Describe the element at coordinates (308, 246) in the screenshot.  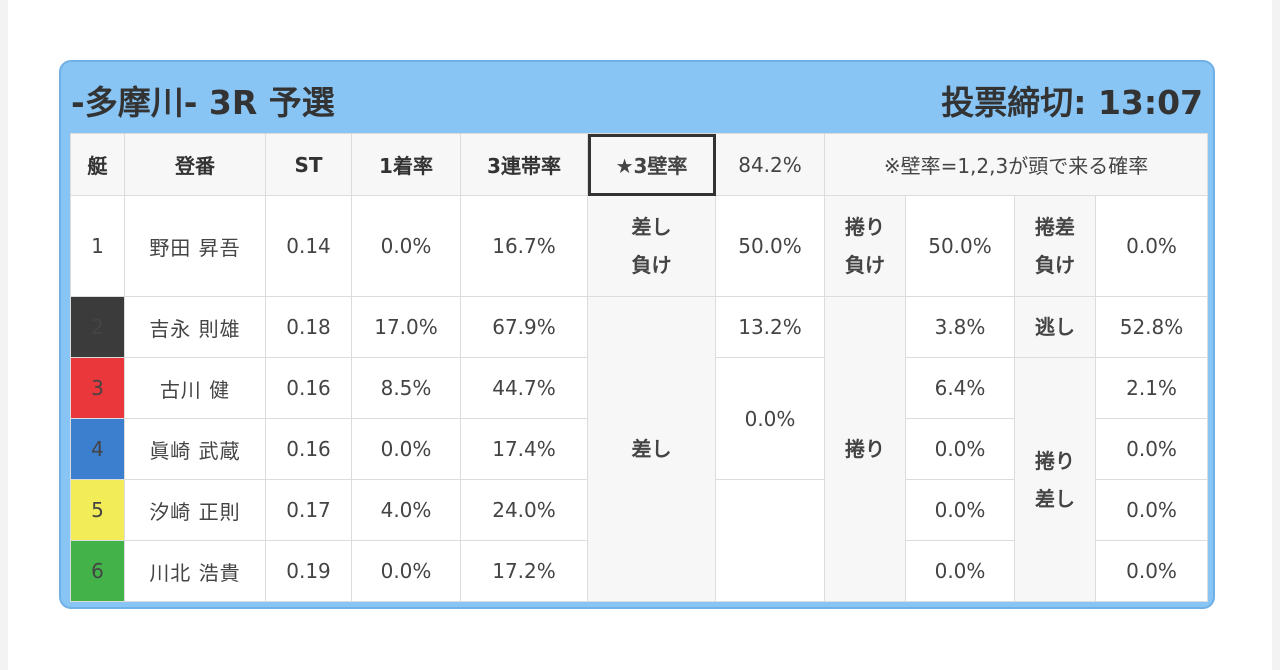
I see `racer-st: 0.14` at that location.